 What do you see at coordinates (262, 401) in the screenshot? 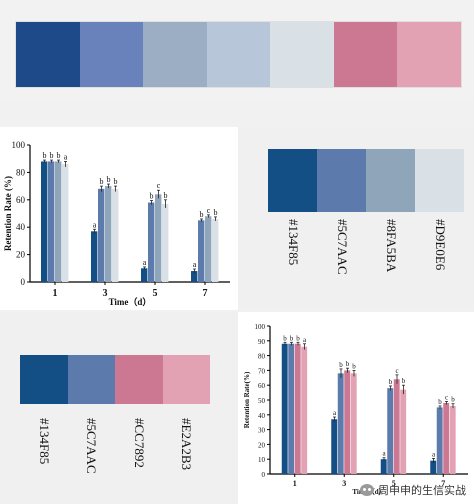
I see `y-tick-label: 50` at bounding box center [262, 401].